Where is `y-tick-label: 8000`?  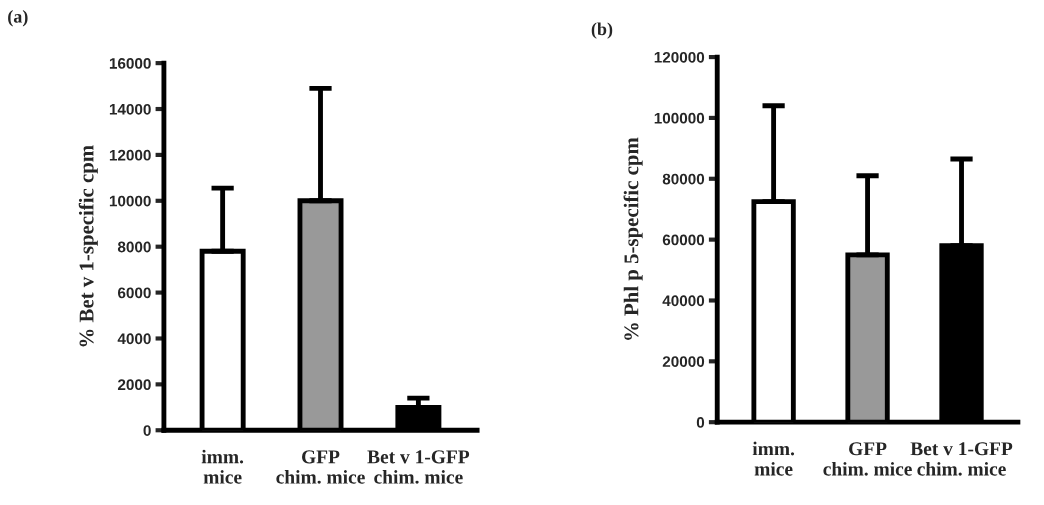
y-tick-label: 8000 is located at coordinates (134, 247).